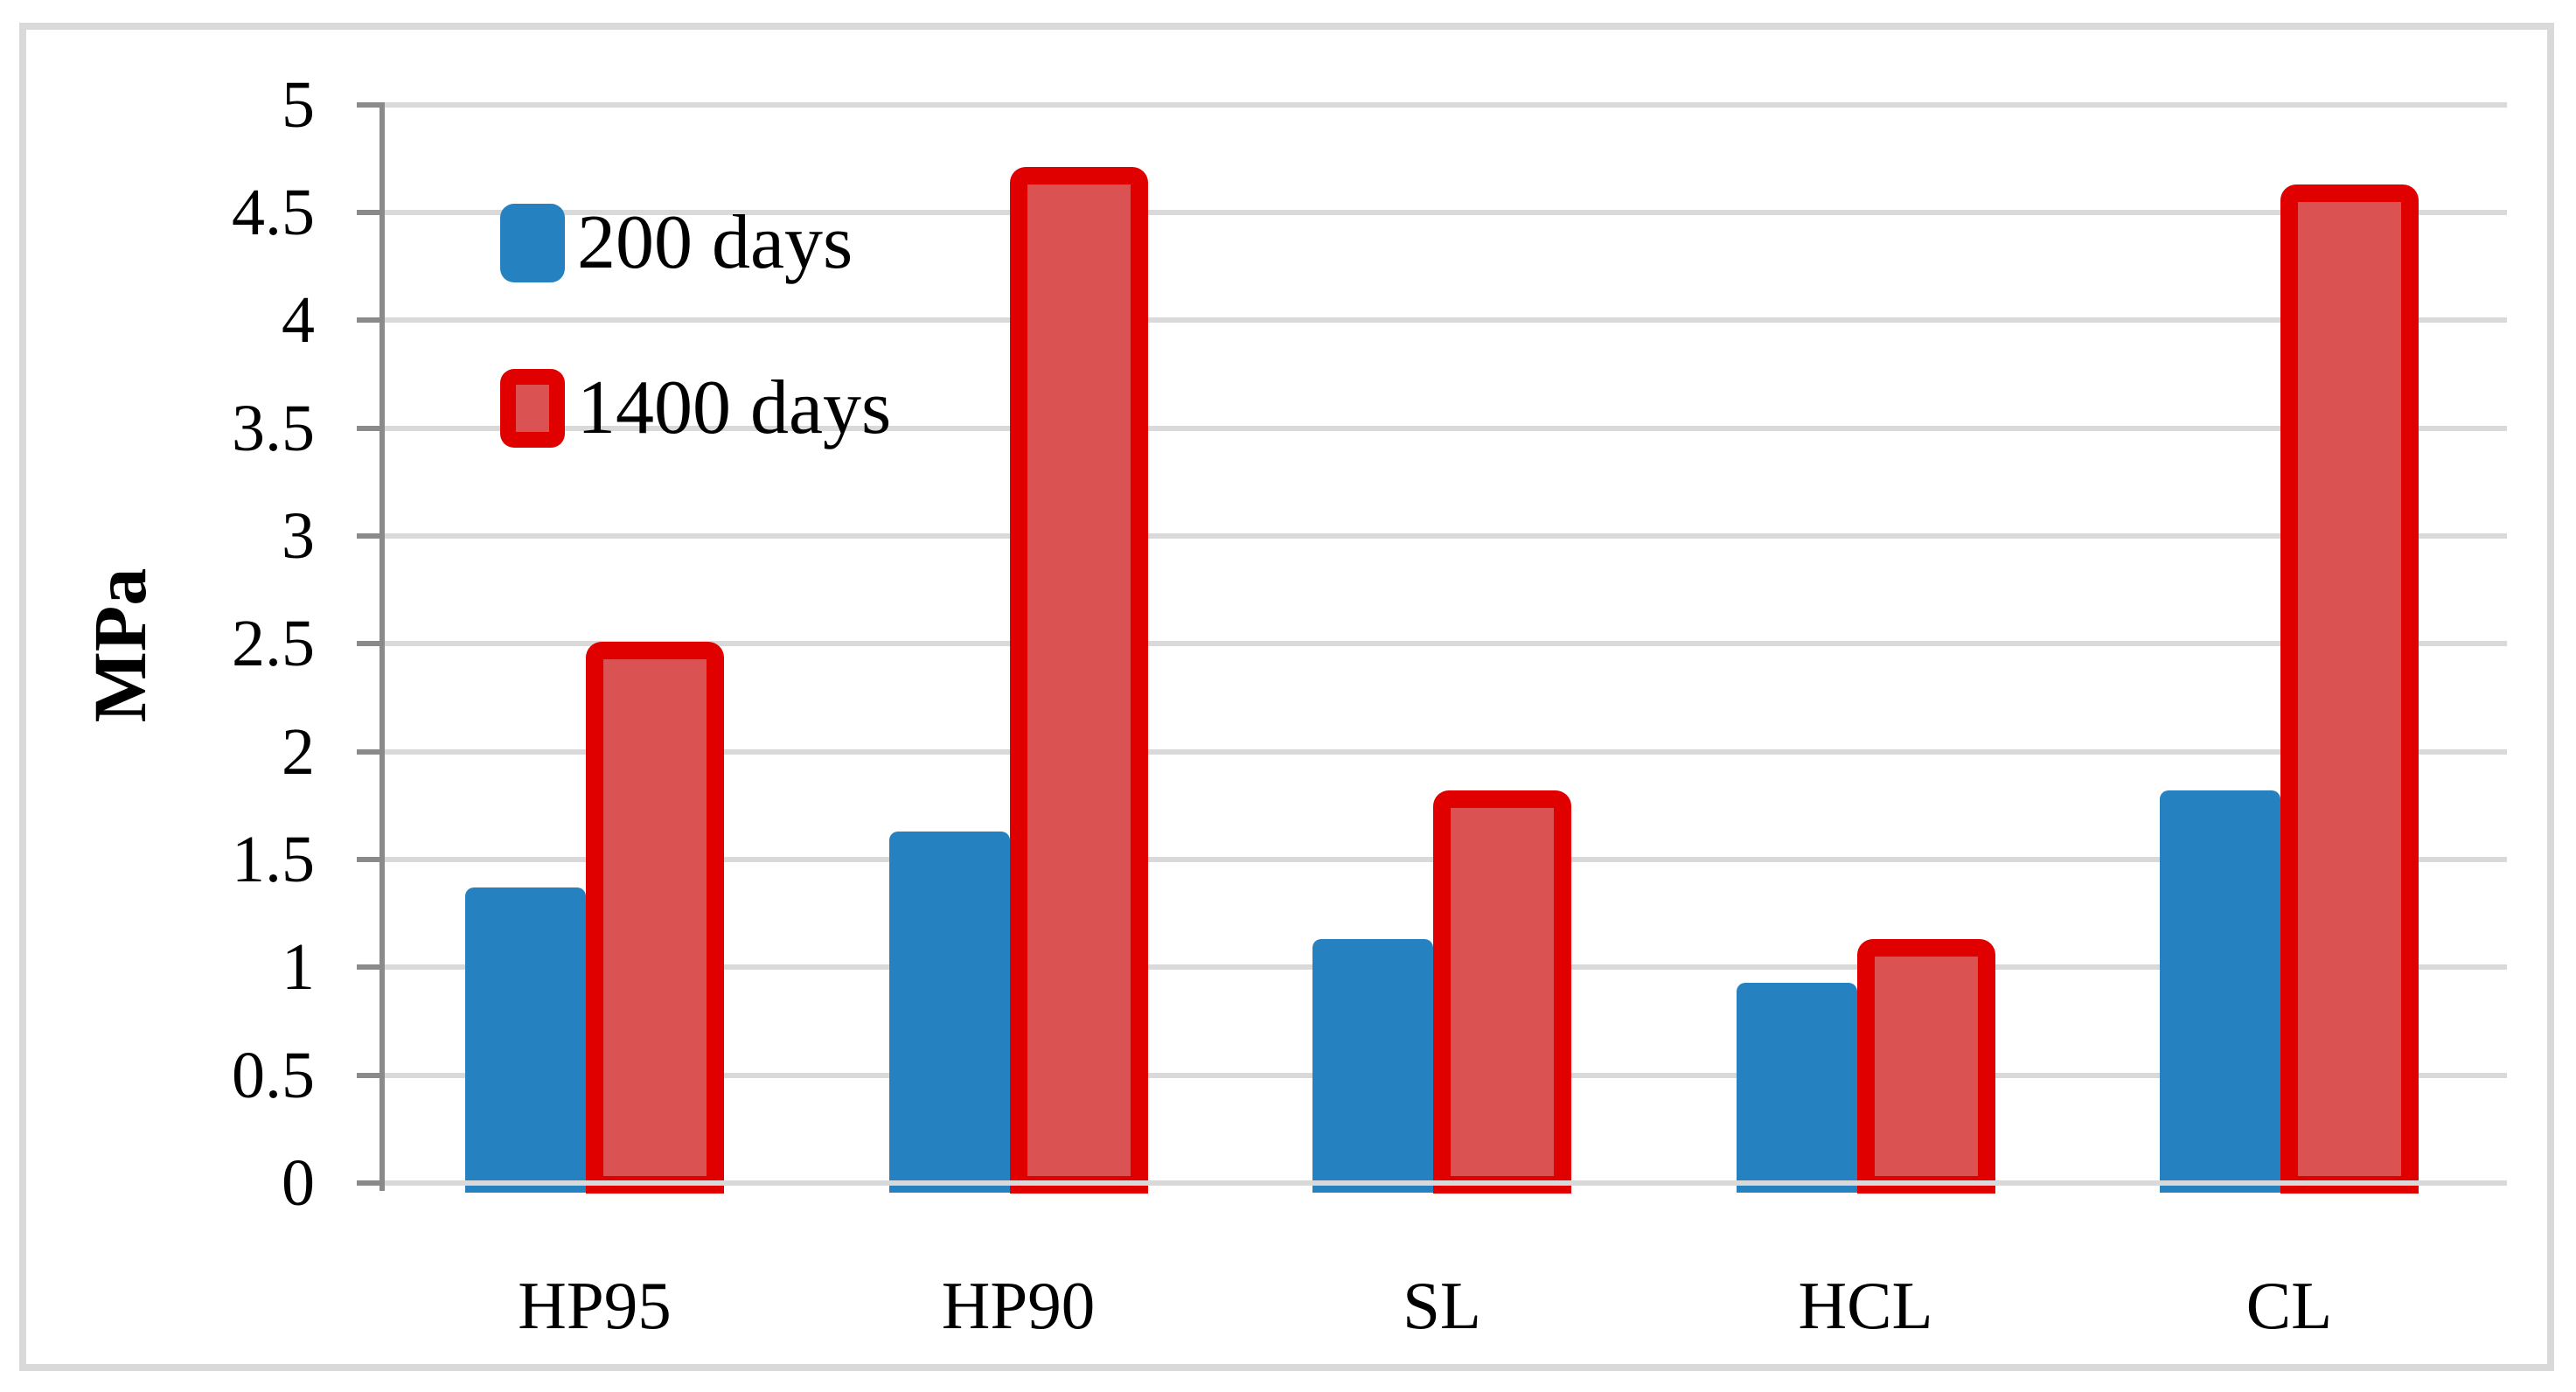 The image size is (2576, 1392). What do you see at coordinates (273, 860) in the screenshot?
I see `y-tick-label: 1.5` at bounding box center [273, 860].